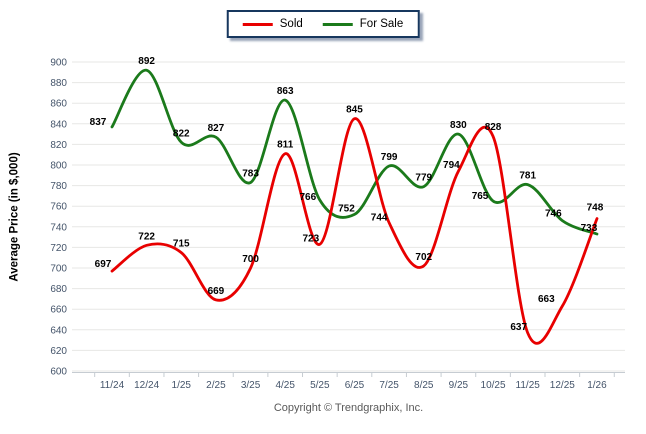 This screenshot has width=646, height=434. What do you see at coordinates (181, 244) in the screenshot?
I see `data-label: 715` at bounding box center [181, 244].